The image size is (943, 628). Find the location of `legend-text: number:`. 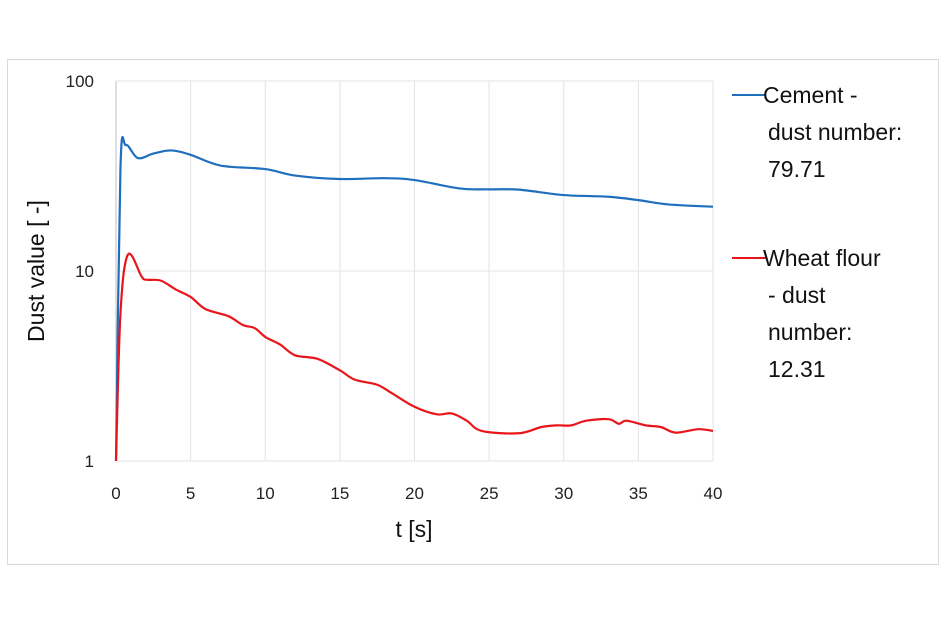

legend-text: number: is located at coordinates (810, 332).